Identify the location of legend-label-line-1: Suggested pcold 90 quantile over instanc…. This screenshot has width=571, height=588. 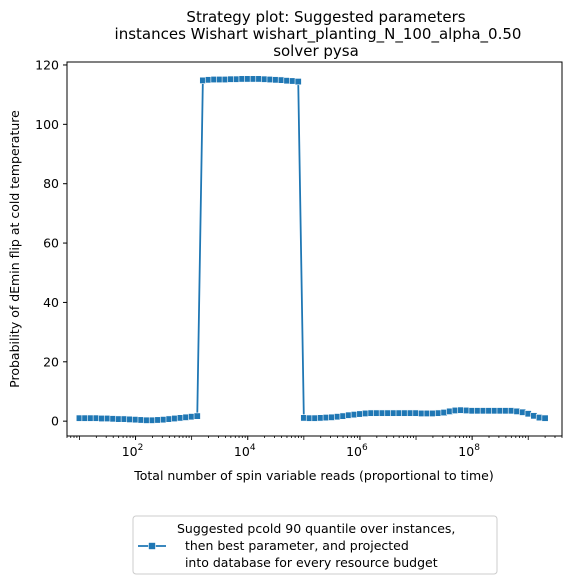
(316, 528).